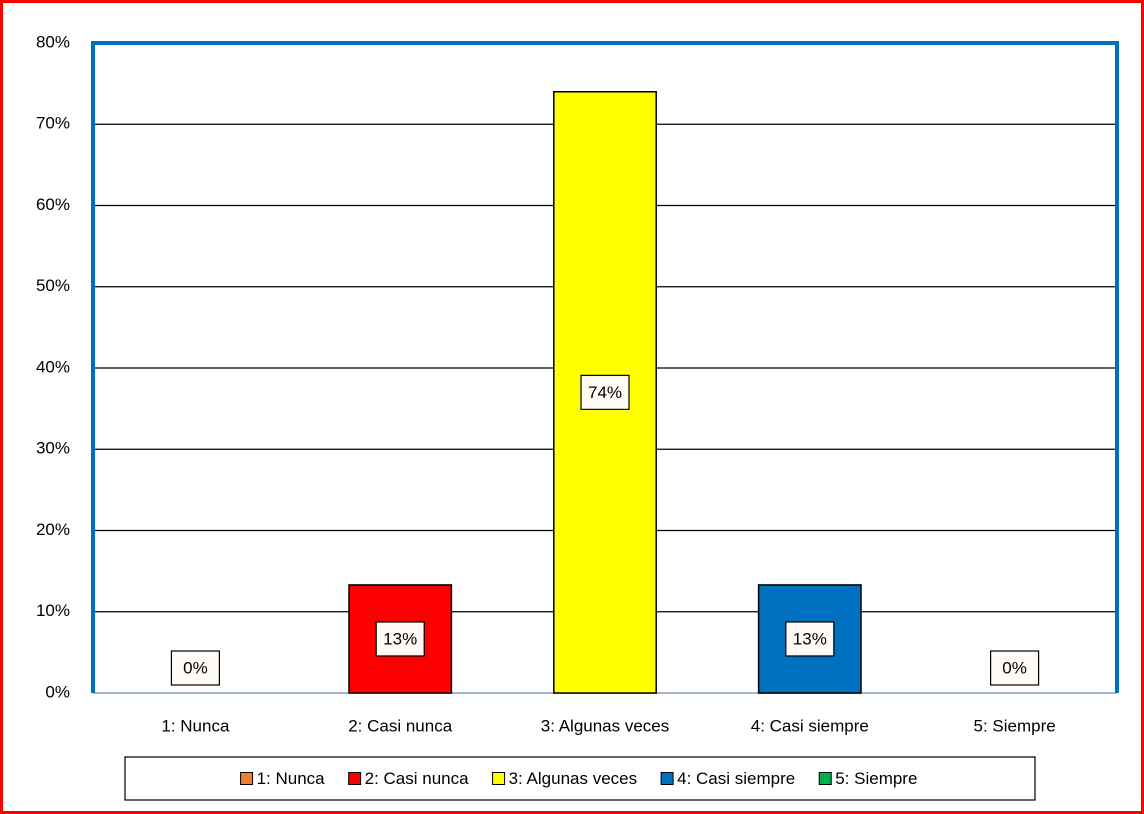 The width and height of the screenshot is (1144, 814). I want to click on y-tick-label: 0%, so click(57, 691).